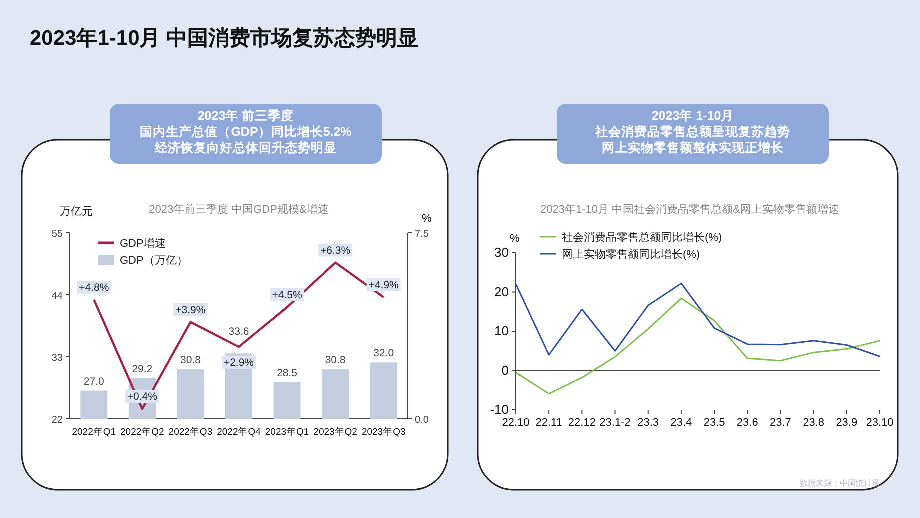  What do you see at coordinates (880, 423) in the screenshot?
I see `x-tick-label: 23.10` at bounding box center [880, 423].